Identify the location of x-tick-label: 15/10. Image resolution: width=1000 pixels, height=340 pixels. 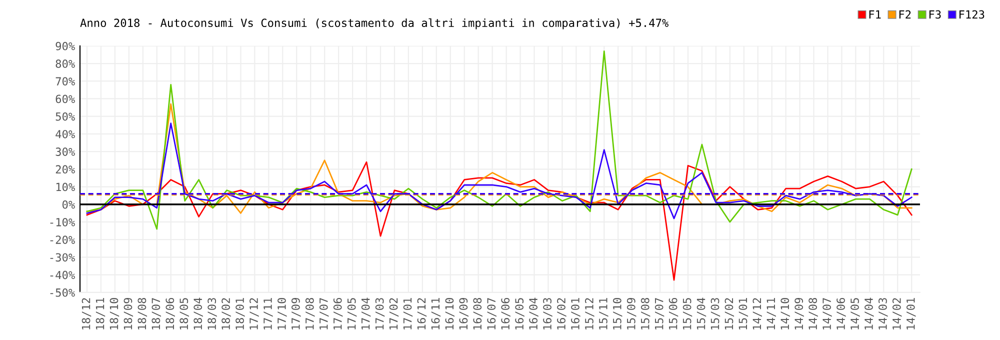
(617, 314).